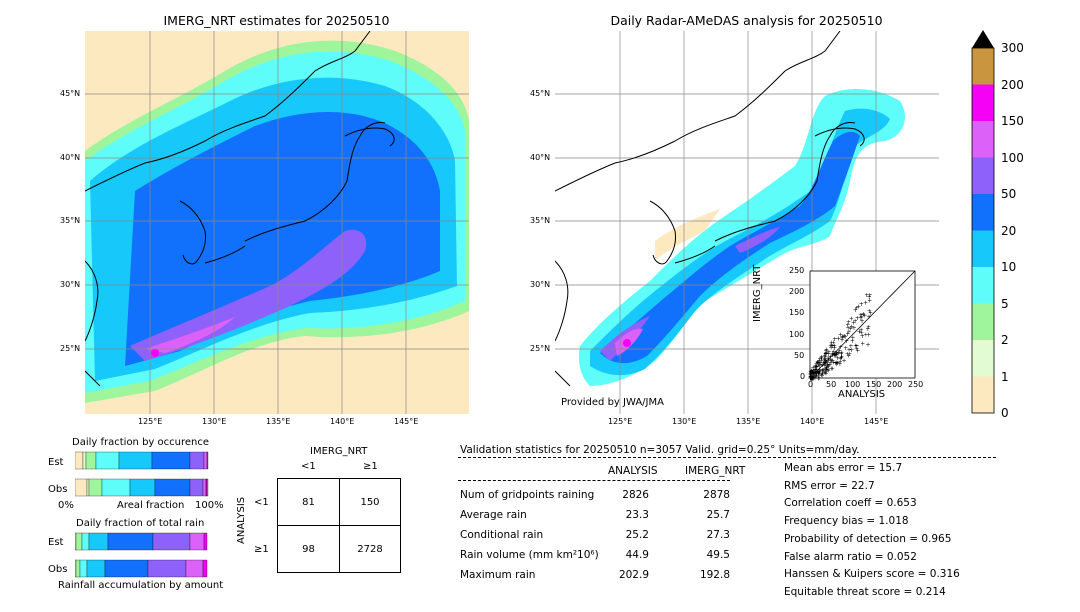 The image size is (1080, 612). I want to click on validation-row-analysis: 25.2, so click(637, 535).